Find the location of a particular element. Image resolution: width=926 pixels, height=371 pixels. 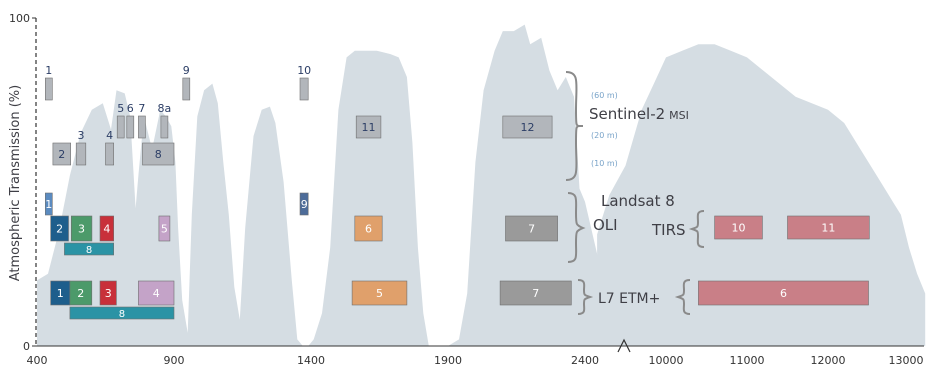

band-l7-etm--3: 3 is located at coordinates (108, 293).